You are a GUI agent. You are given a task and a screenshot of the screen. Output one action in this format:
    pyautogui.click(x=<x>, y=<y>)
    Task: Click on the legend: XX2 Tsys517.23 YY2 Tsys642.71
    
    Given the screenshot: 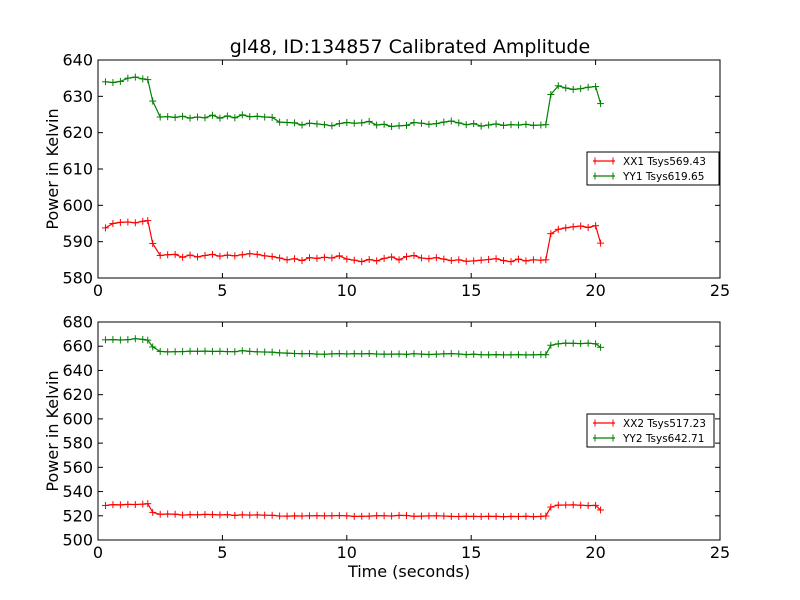 What is the action you would take?
    pyautogui.click(x=650, y=430)
    